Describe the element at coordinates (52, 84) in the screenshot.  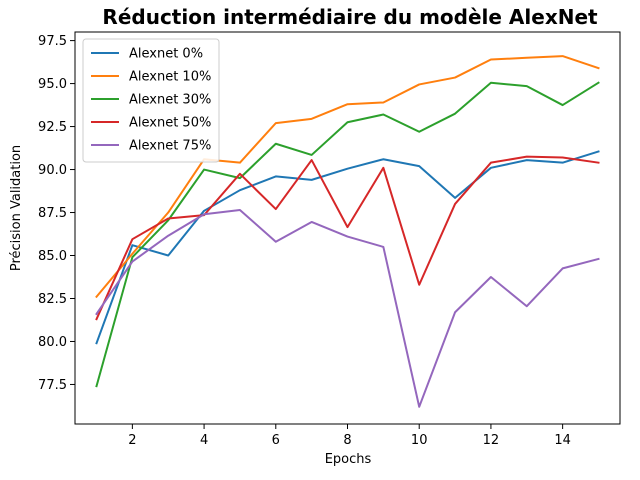
I see `y-tick-label: 95.0` at that location.